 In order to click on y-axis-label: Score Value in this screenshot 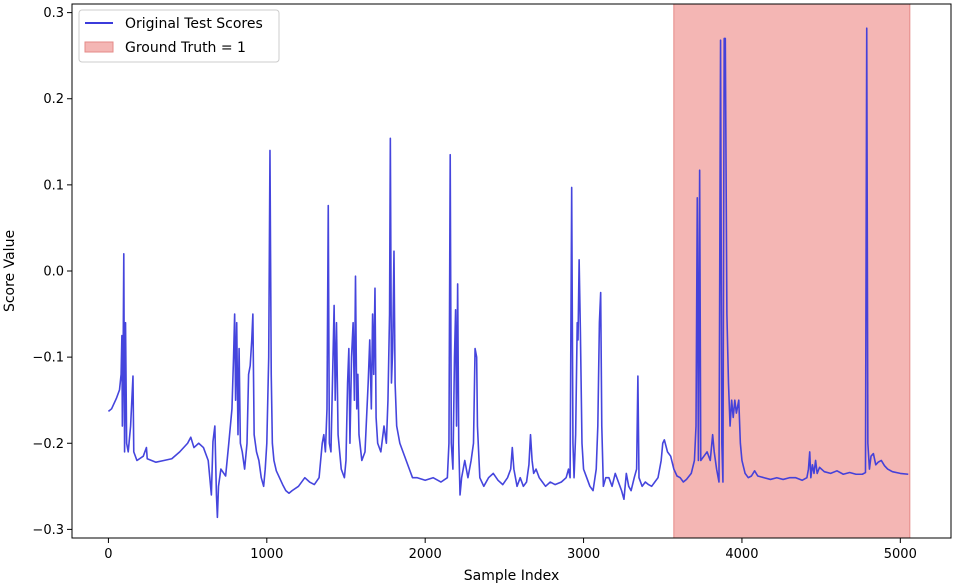, I will do `click(10, 271)`.